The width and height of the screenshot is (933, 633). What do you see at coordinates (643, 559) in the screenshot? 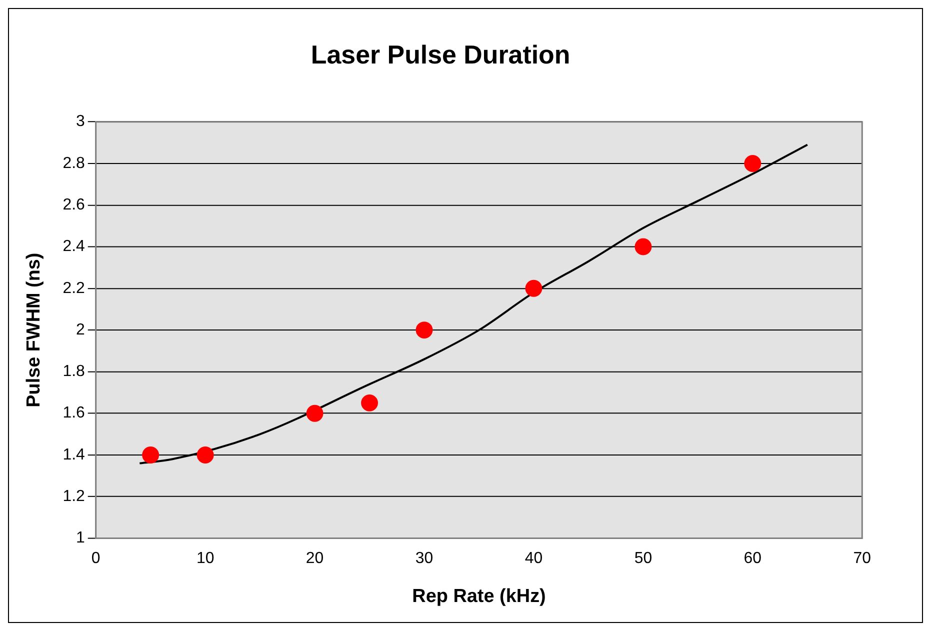
I see `x-tick-label: 50` at bounding box center [643, 559].